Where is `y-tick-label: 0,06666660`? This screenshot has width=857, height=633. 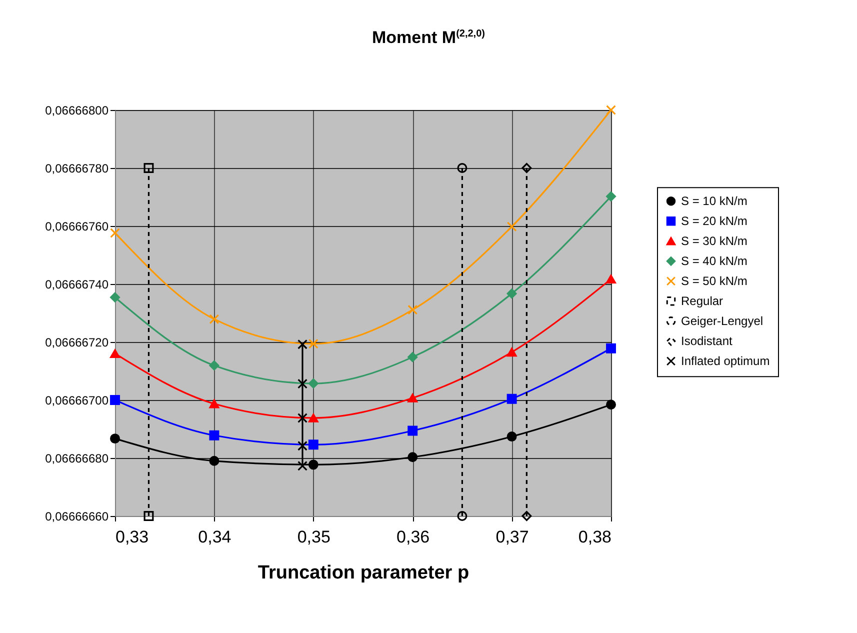 y-tick-label: 0,06666660 is located at coordinates (77, 517).